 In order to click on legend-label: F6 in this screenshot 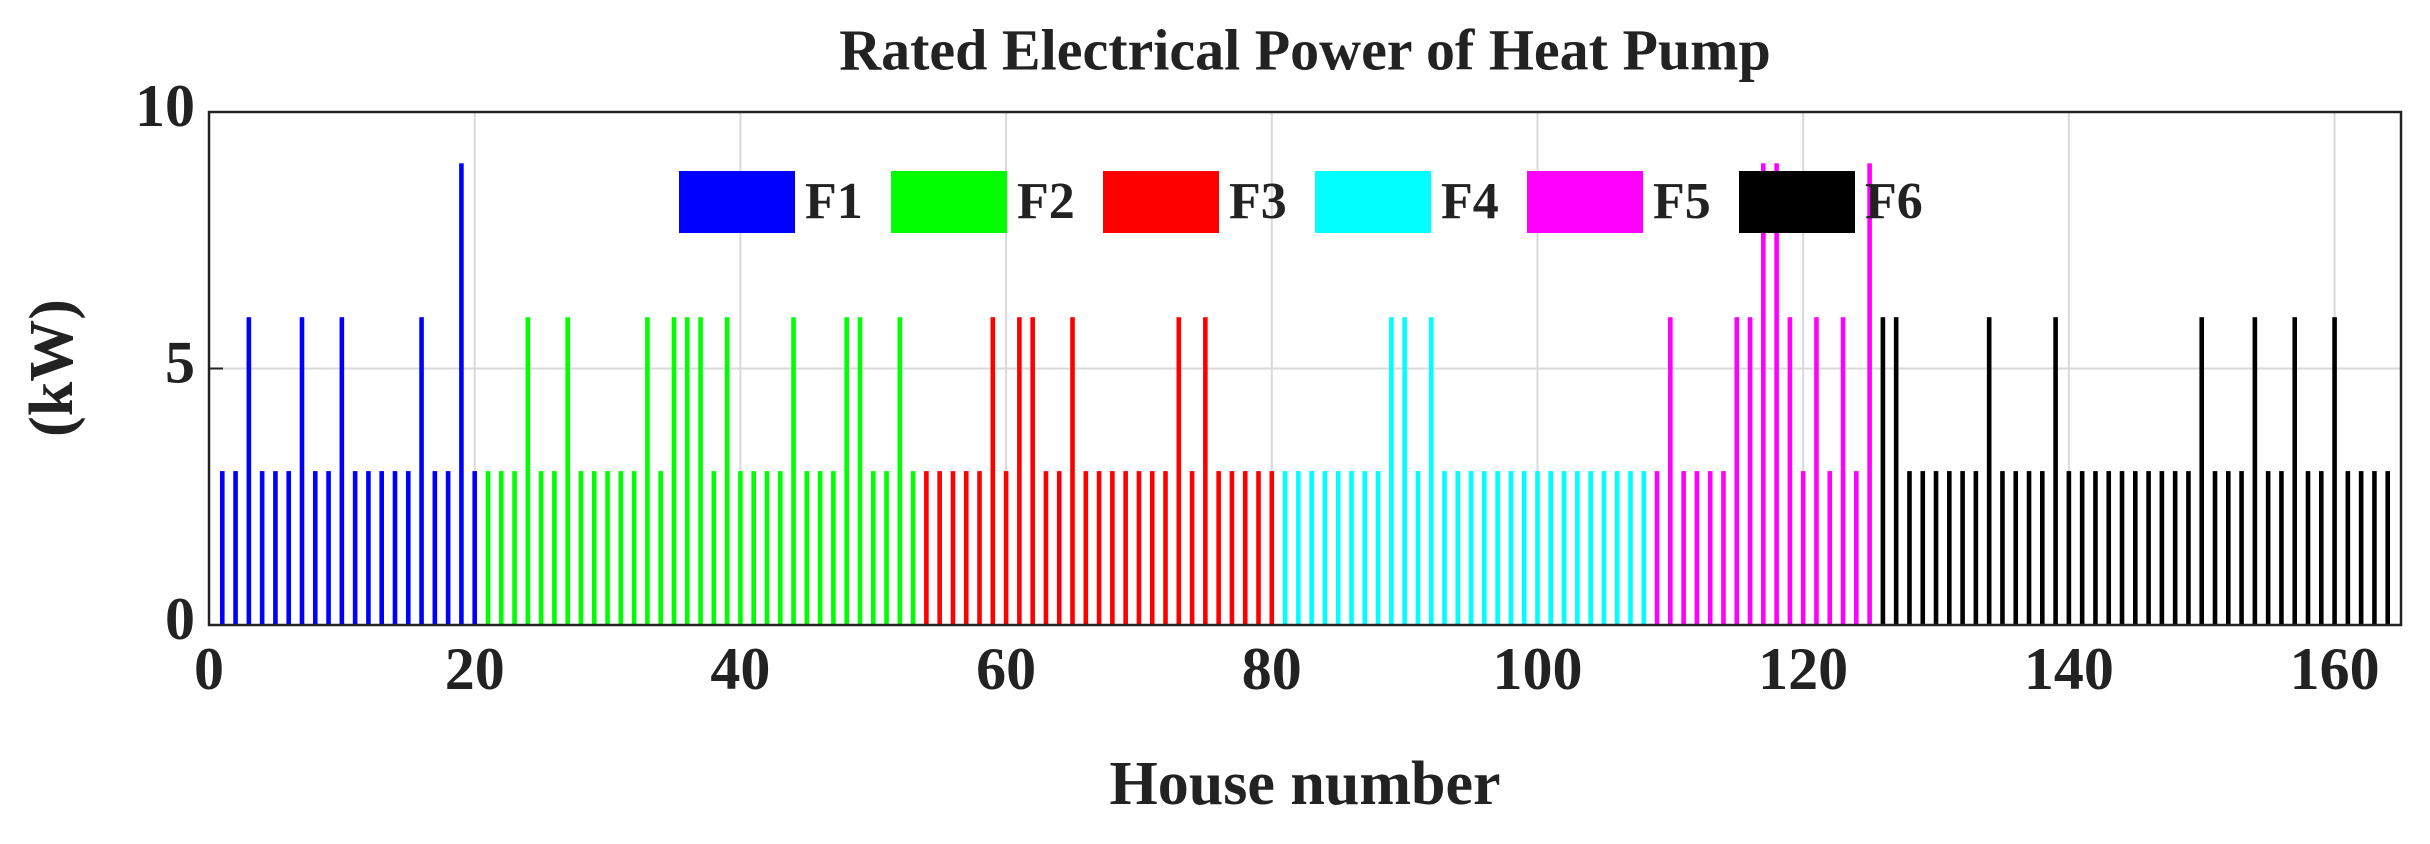, I will do `click(1894, 201)`.